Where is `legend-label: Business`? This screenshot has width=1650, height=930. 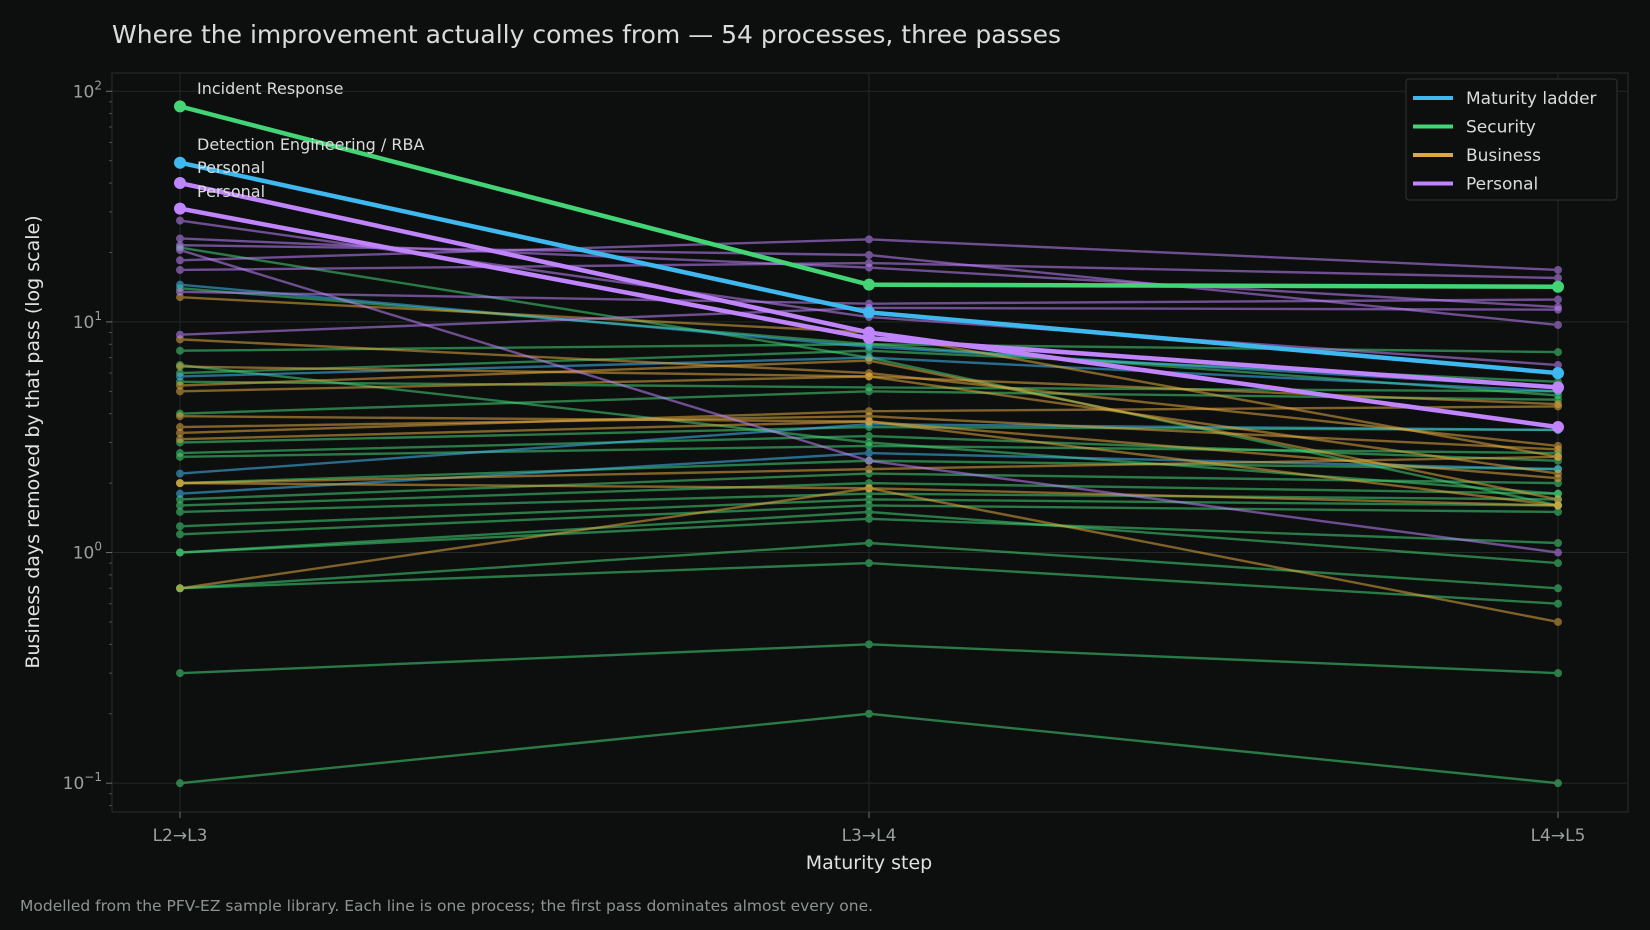
legend-label: Business is located at coordinates (1503, 156).